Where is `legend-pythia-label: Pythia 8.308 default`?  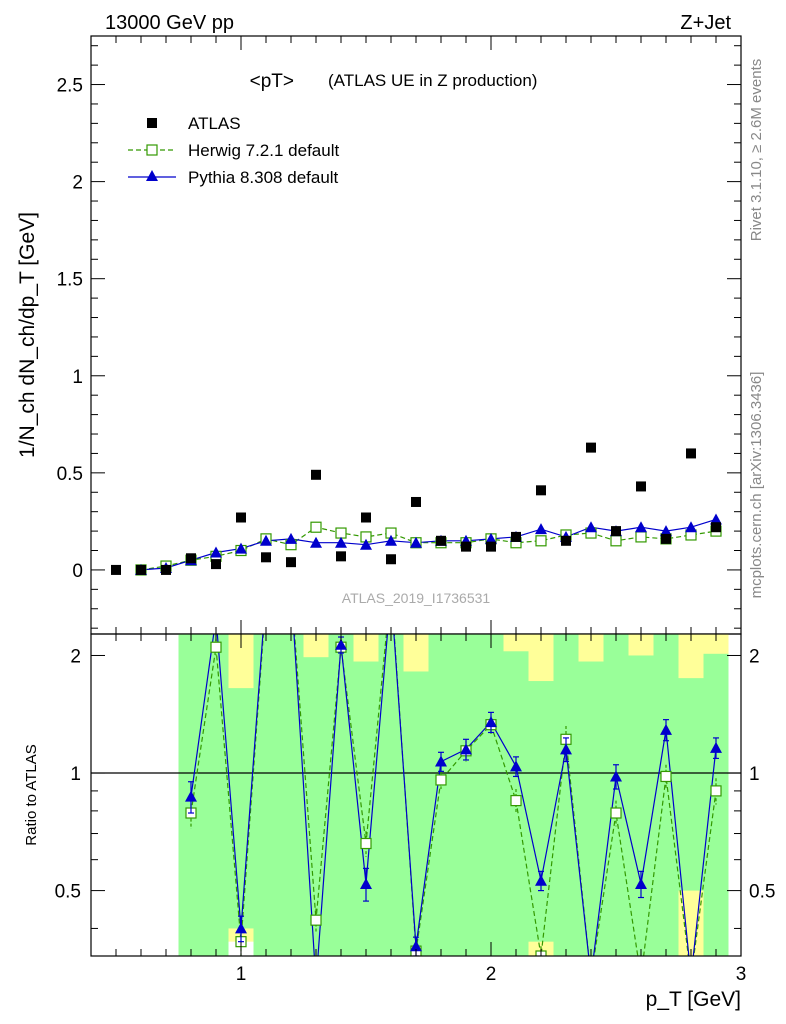 legend-pythia-label: Pythia 8.308 default is located at coordinates (263, 177).